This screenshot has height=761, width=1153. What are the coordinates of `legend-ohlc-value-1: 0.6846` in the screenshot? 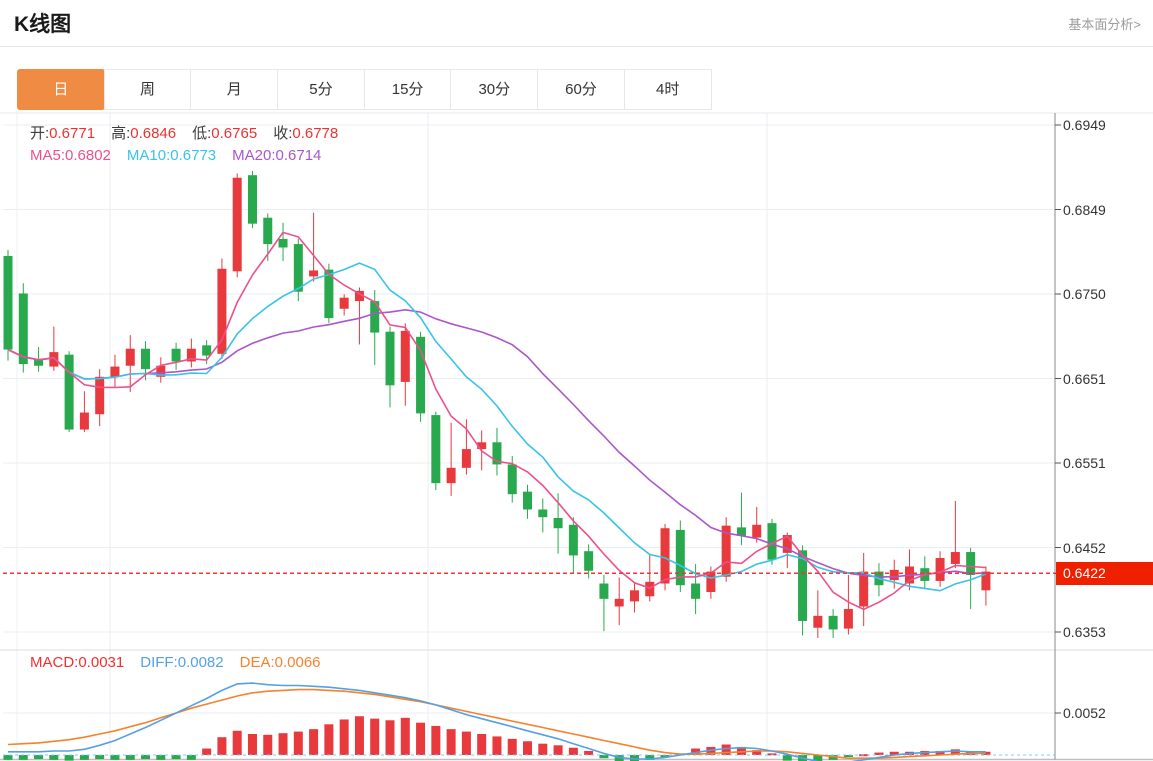 It's located at (153, 133).